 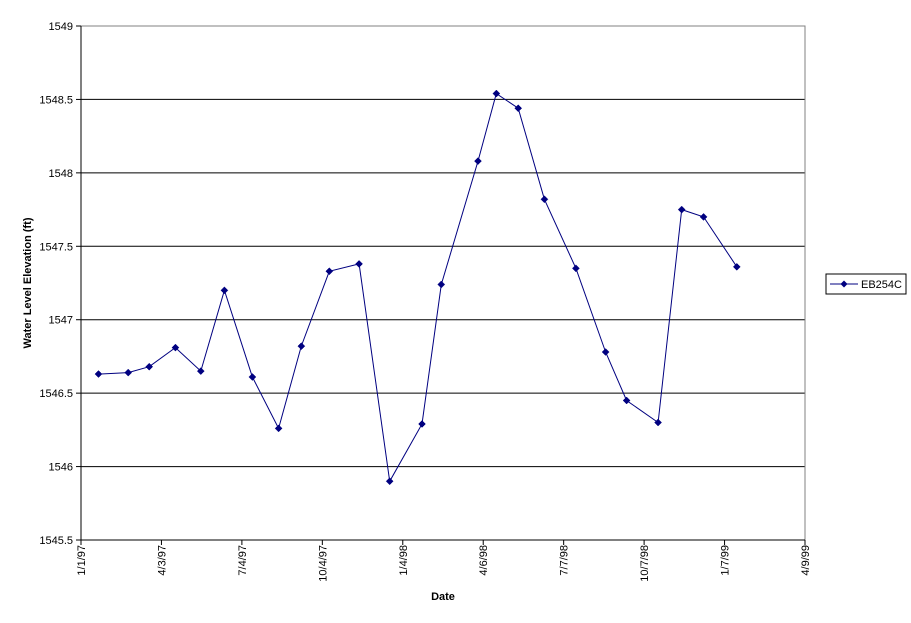 What do you see at coordinates (243, 560) in the screenshot?
I see `x-tick-label: 7/4/97` at bounding box center [243, 560].